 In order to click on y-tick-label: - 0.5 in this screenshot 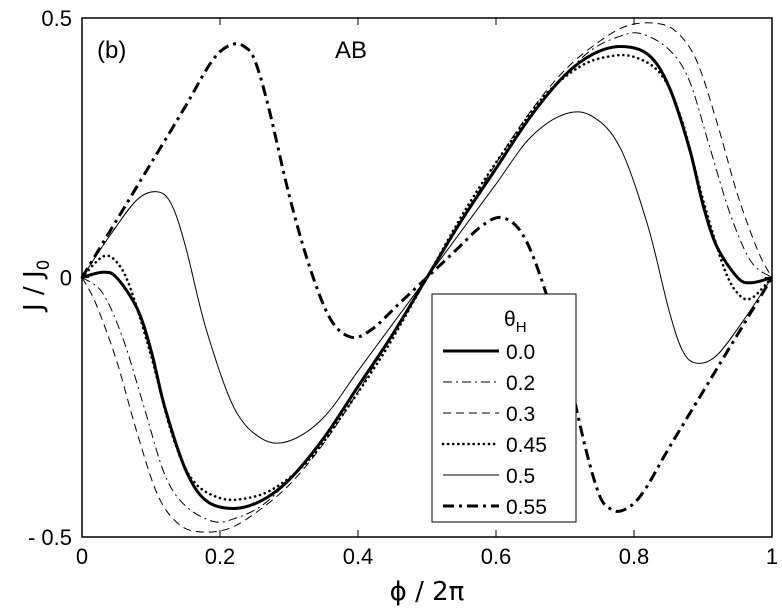, I will do `click(50, 537)`.